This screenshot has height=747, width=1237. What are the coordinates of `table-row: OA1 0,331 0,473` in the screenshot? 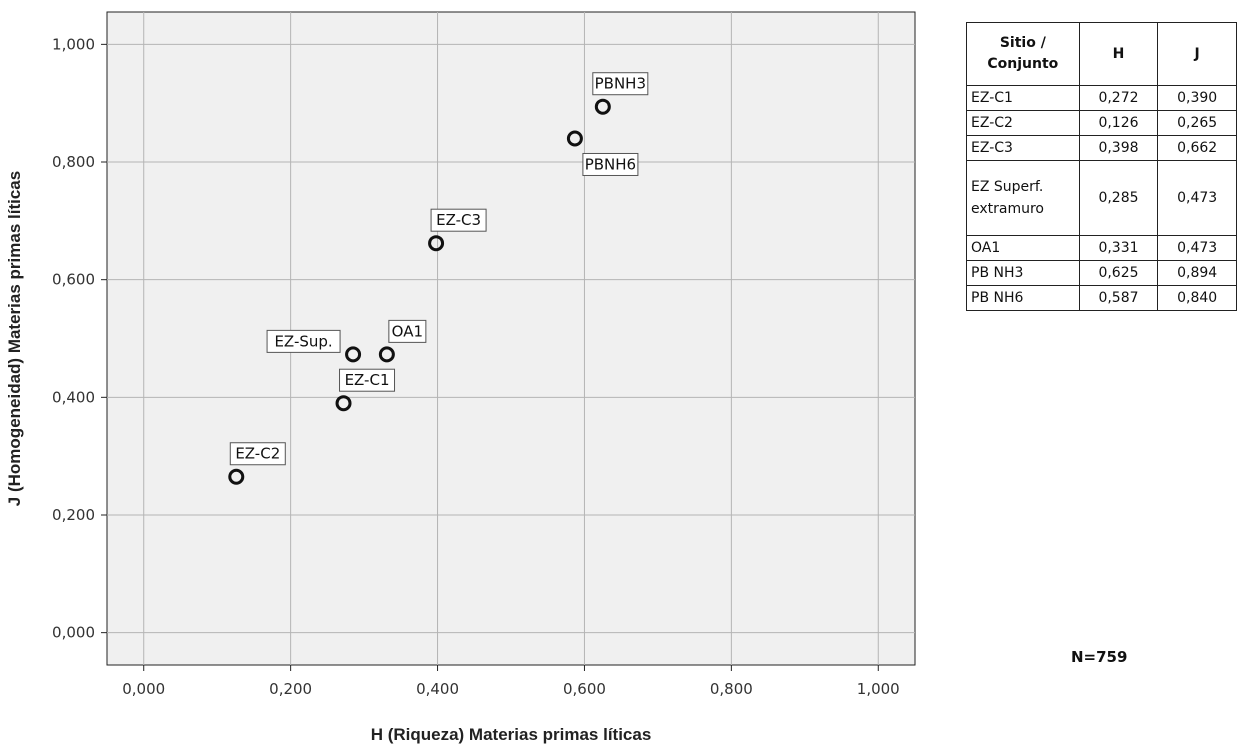 It's located at (1101, 248).